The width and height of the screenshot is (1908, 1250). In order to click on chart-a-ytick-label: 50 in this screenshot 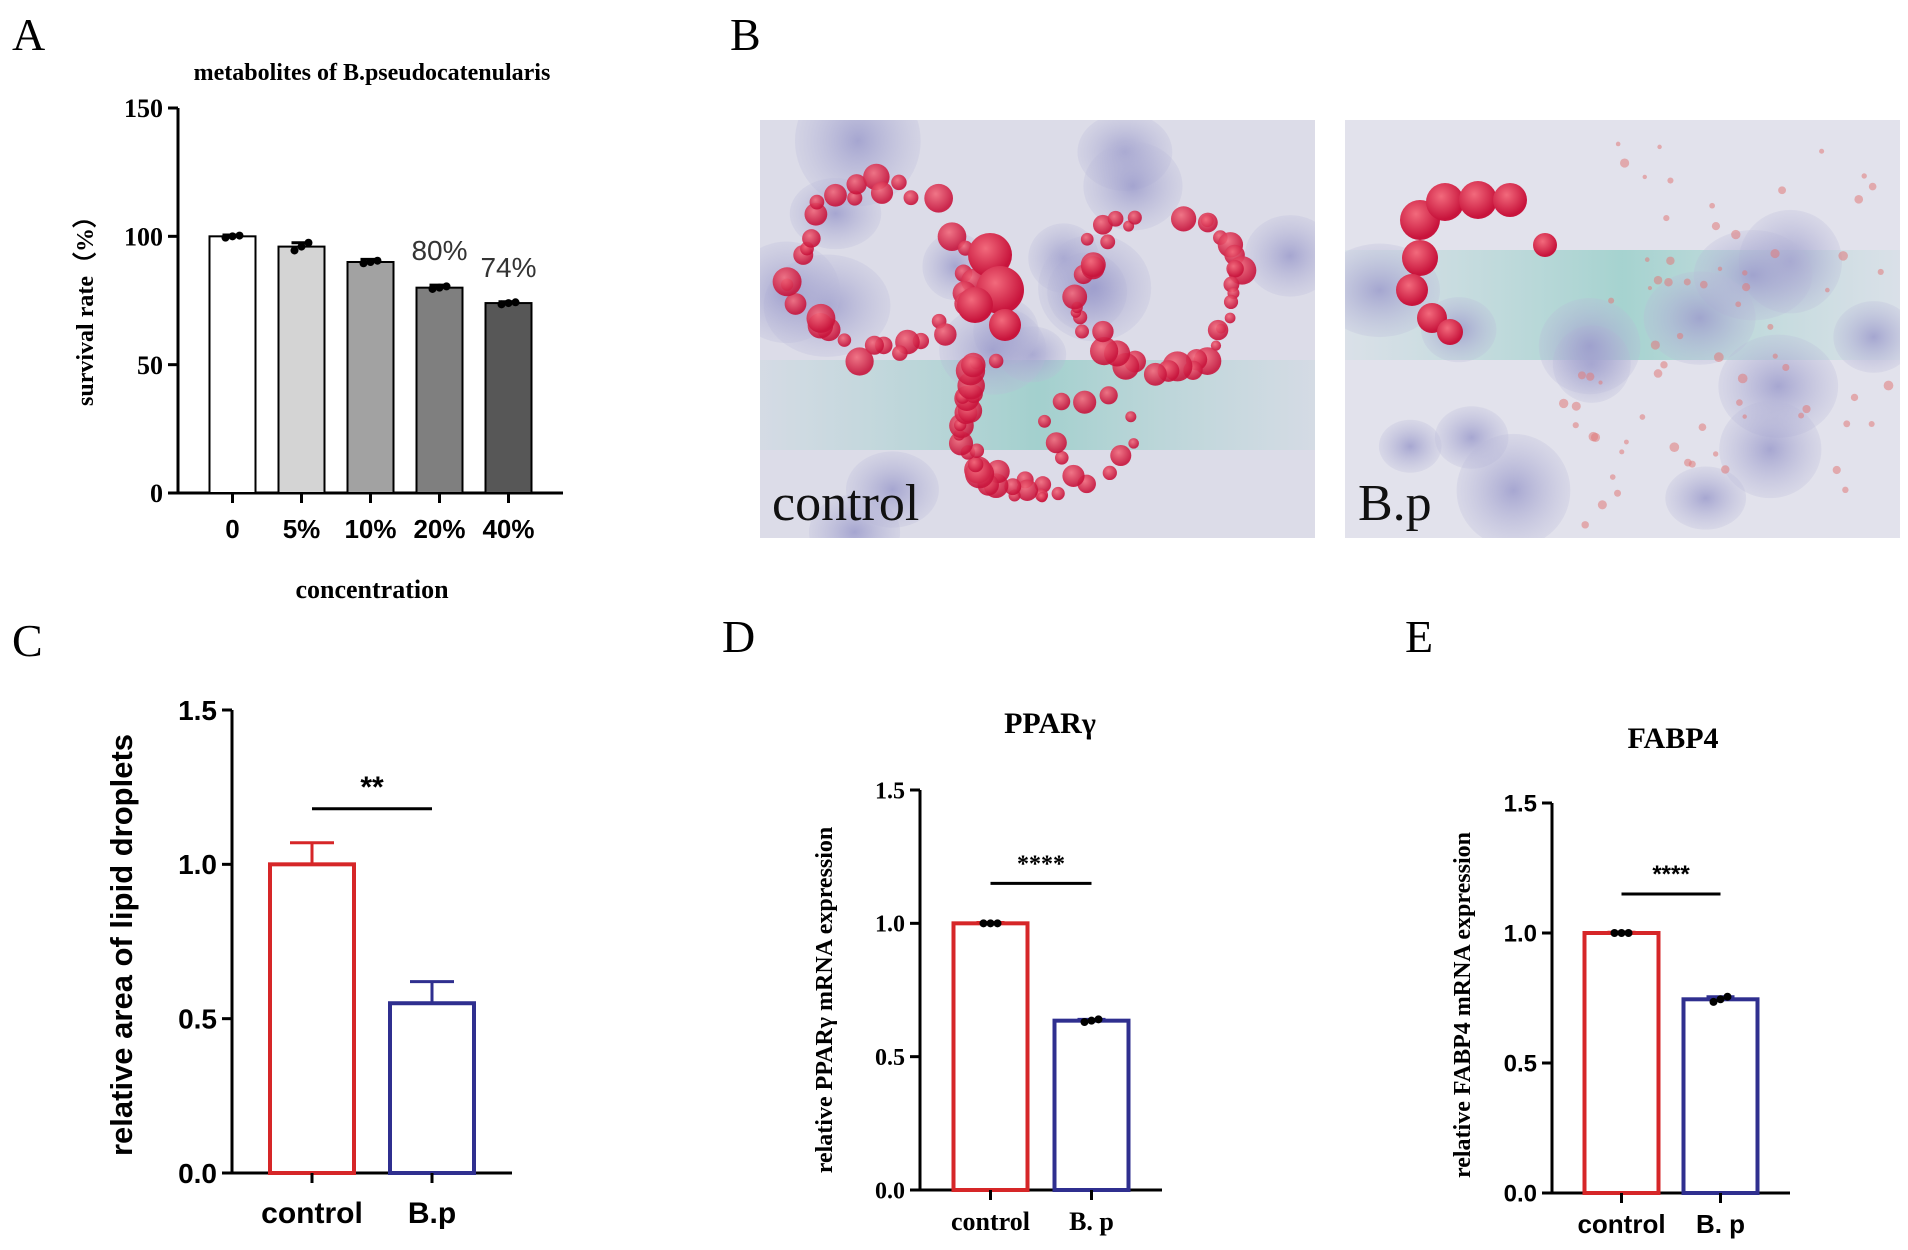, I will do `click(150, 365)`.